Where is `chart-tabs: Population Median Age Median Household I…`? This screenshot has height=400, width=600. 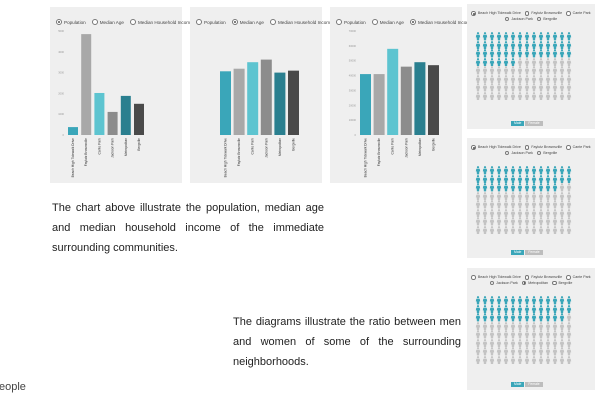
chart-tabs: Population Median Age Median Household I… is located at coordinates (404, 22).